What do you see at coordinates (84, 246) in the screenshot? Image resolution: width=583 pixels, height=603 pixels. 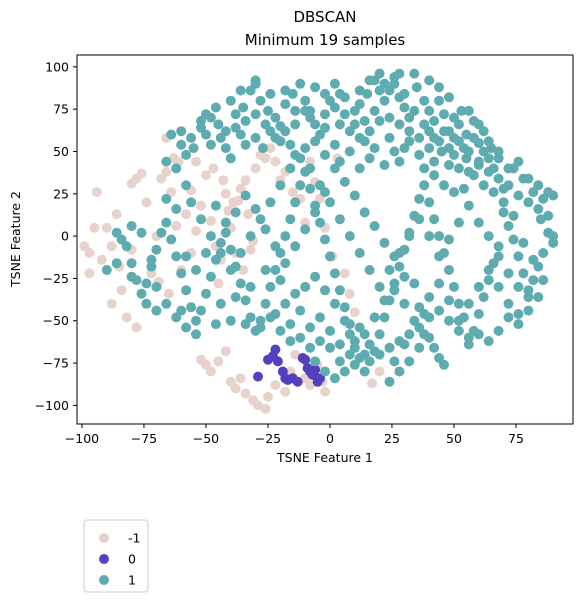 I see `point-series--1-90` at bounding box center [84, 246].